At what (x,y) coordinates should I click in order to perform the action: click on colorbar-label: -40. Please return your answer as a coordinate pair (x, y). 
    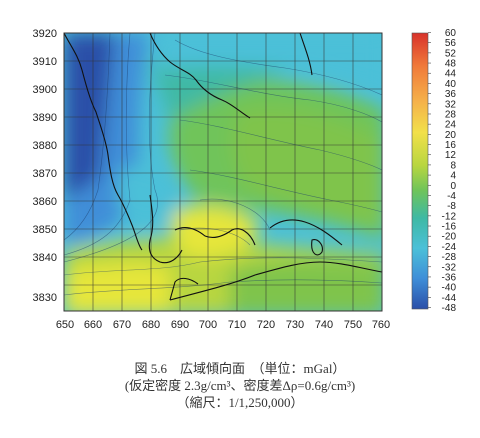
    Looking at the image, I should click on (449, 288).